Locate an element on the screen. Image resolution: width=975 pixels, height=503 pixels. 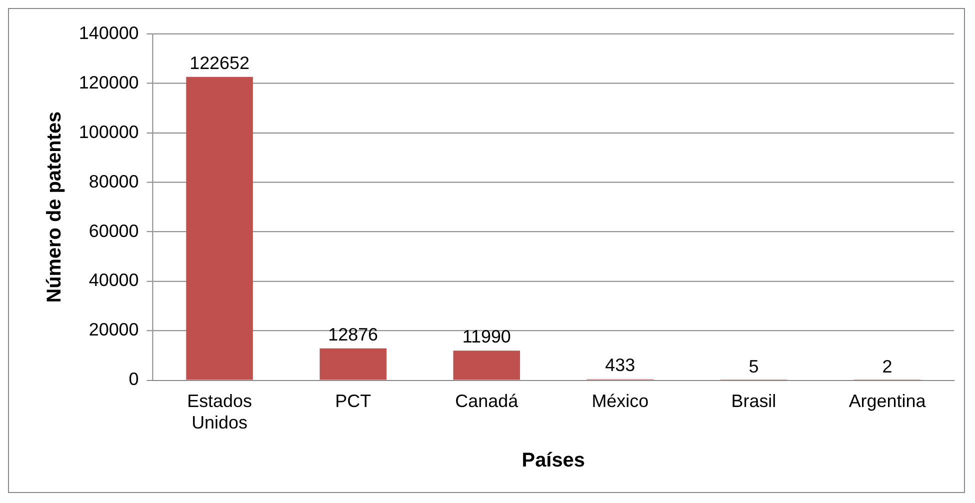
data-label: 433 is located at coordinates (620, 365).